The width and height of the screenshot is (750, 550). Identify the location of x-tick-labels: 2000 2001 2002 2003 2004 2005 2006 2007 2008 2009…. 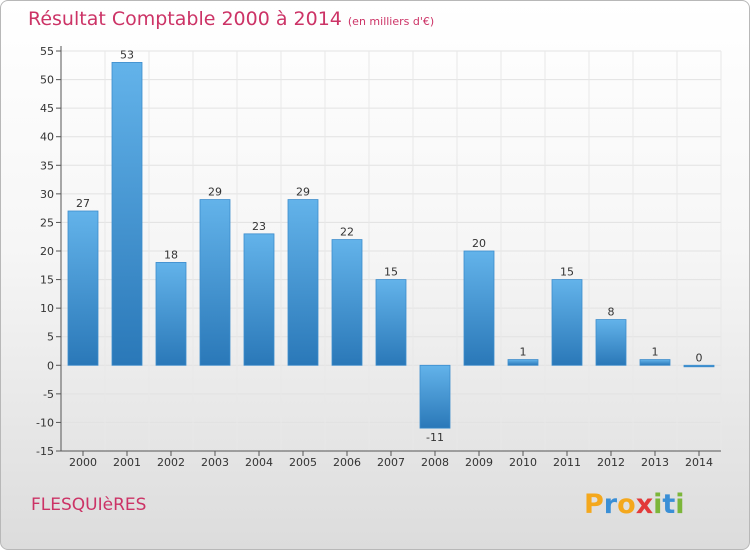
(391, 462).